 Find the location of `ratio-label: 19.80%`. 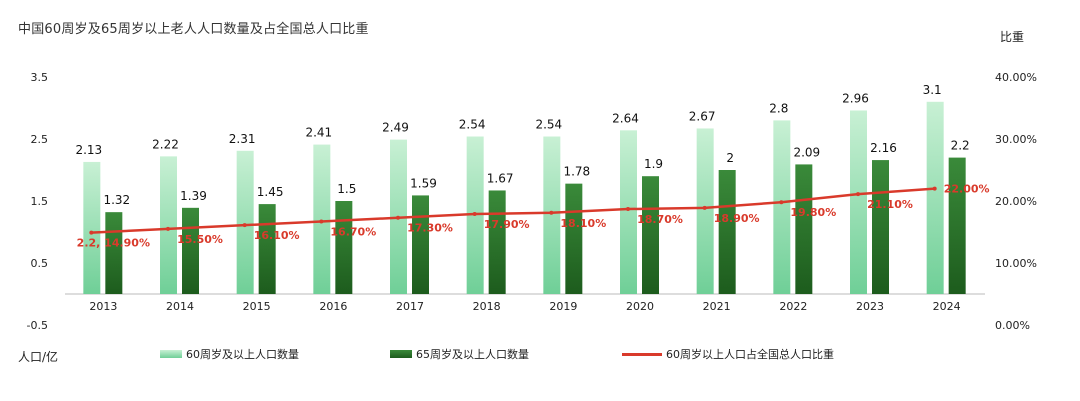

ratio-label: 19.80% is located at coordinates (813, 212).